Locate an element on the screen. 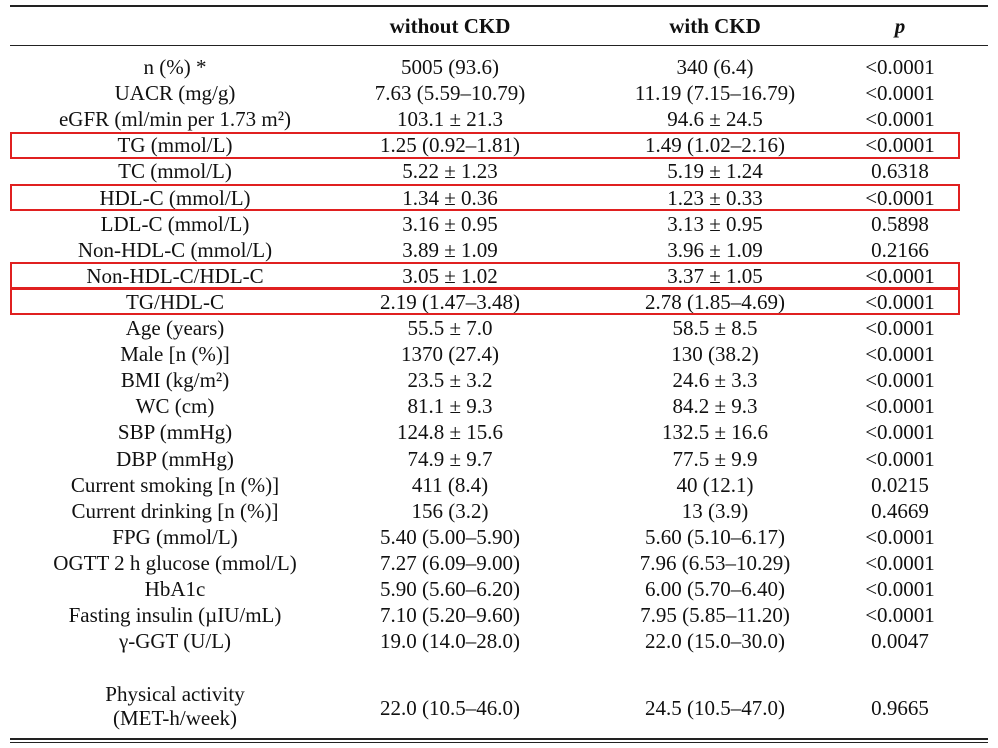 This screenshot has width=998, height=748. cell-without-ckd: 411 (8.4) is located at coordinates (450, 484).